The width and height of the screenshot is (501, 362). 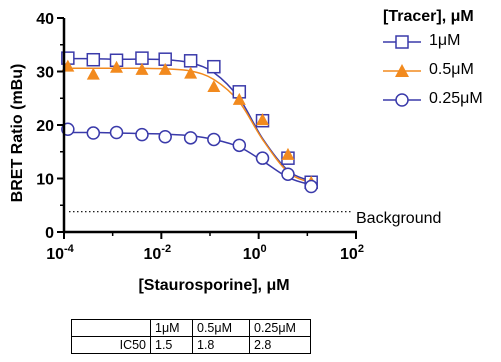 I want to click on table-header-cell: 0.5μM, so click(x=221, y=328).